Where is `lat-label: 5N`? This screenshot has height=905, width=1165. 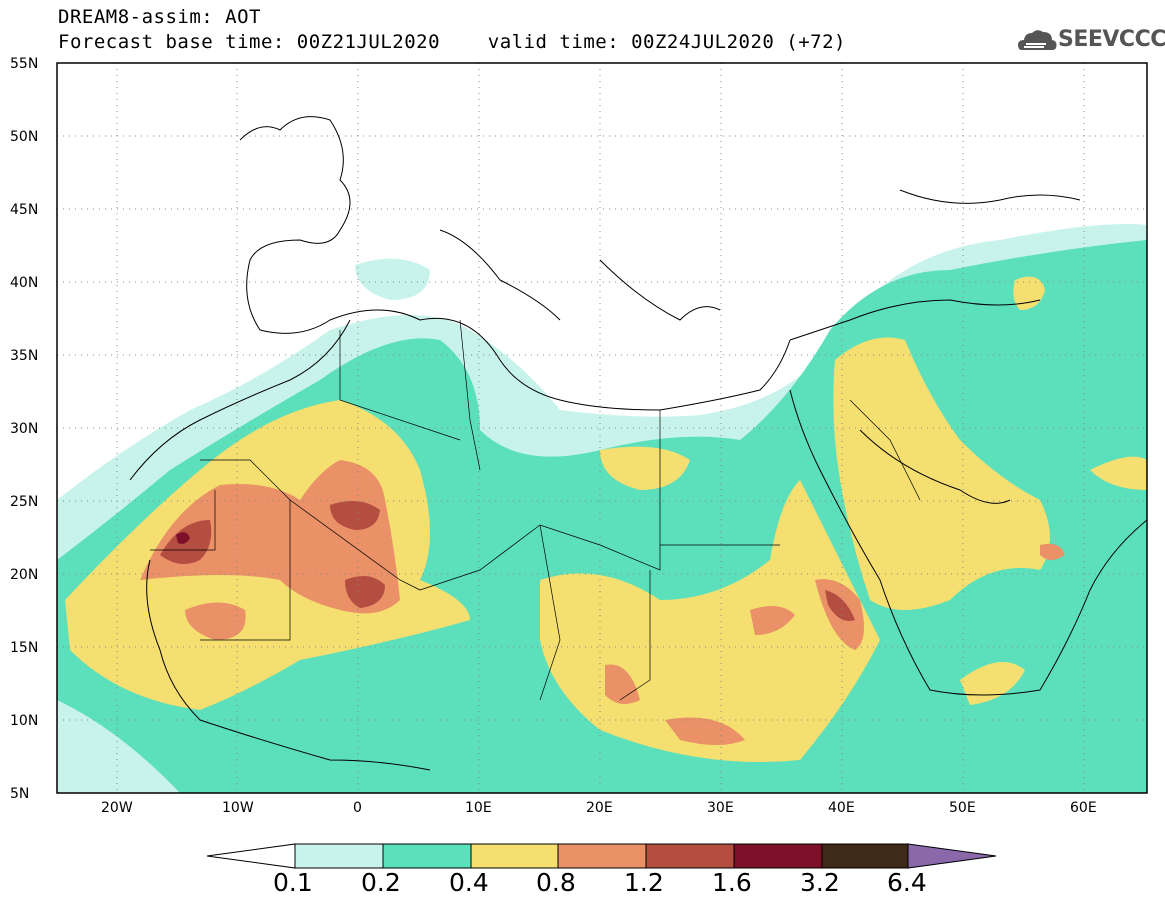
lat-label: 5N is located at coordinates (20, 794).